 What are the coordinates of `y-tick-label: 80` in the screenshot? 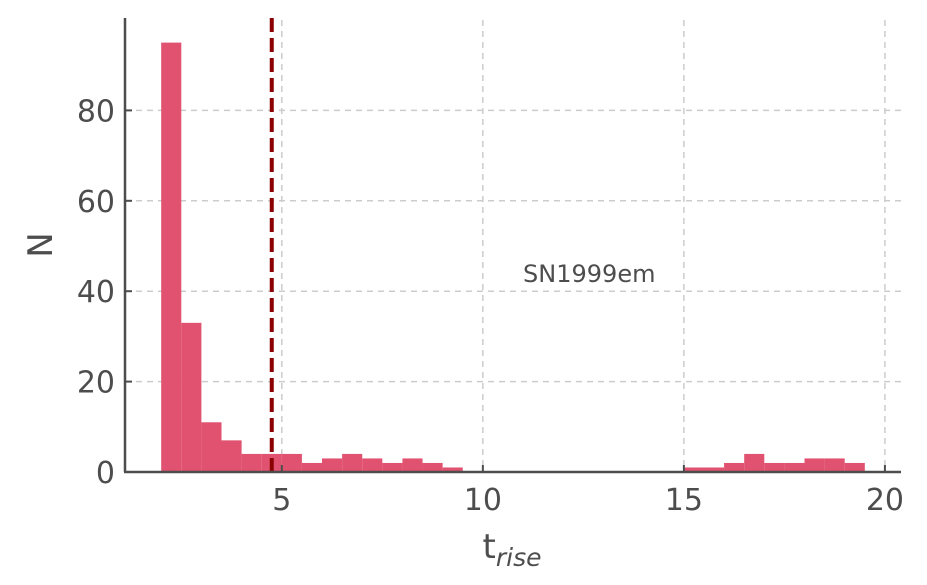 It's located at (96, 111).